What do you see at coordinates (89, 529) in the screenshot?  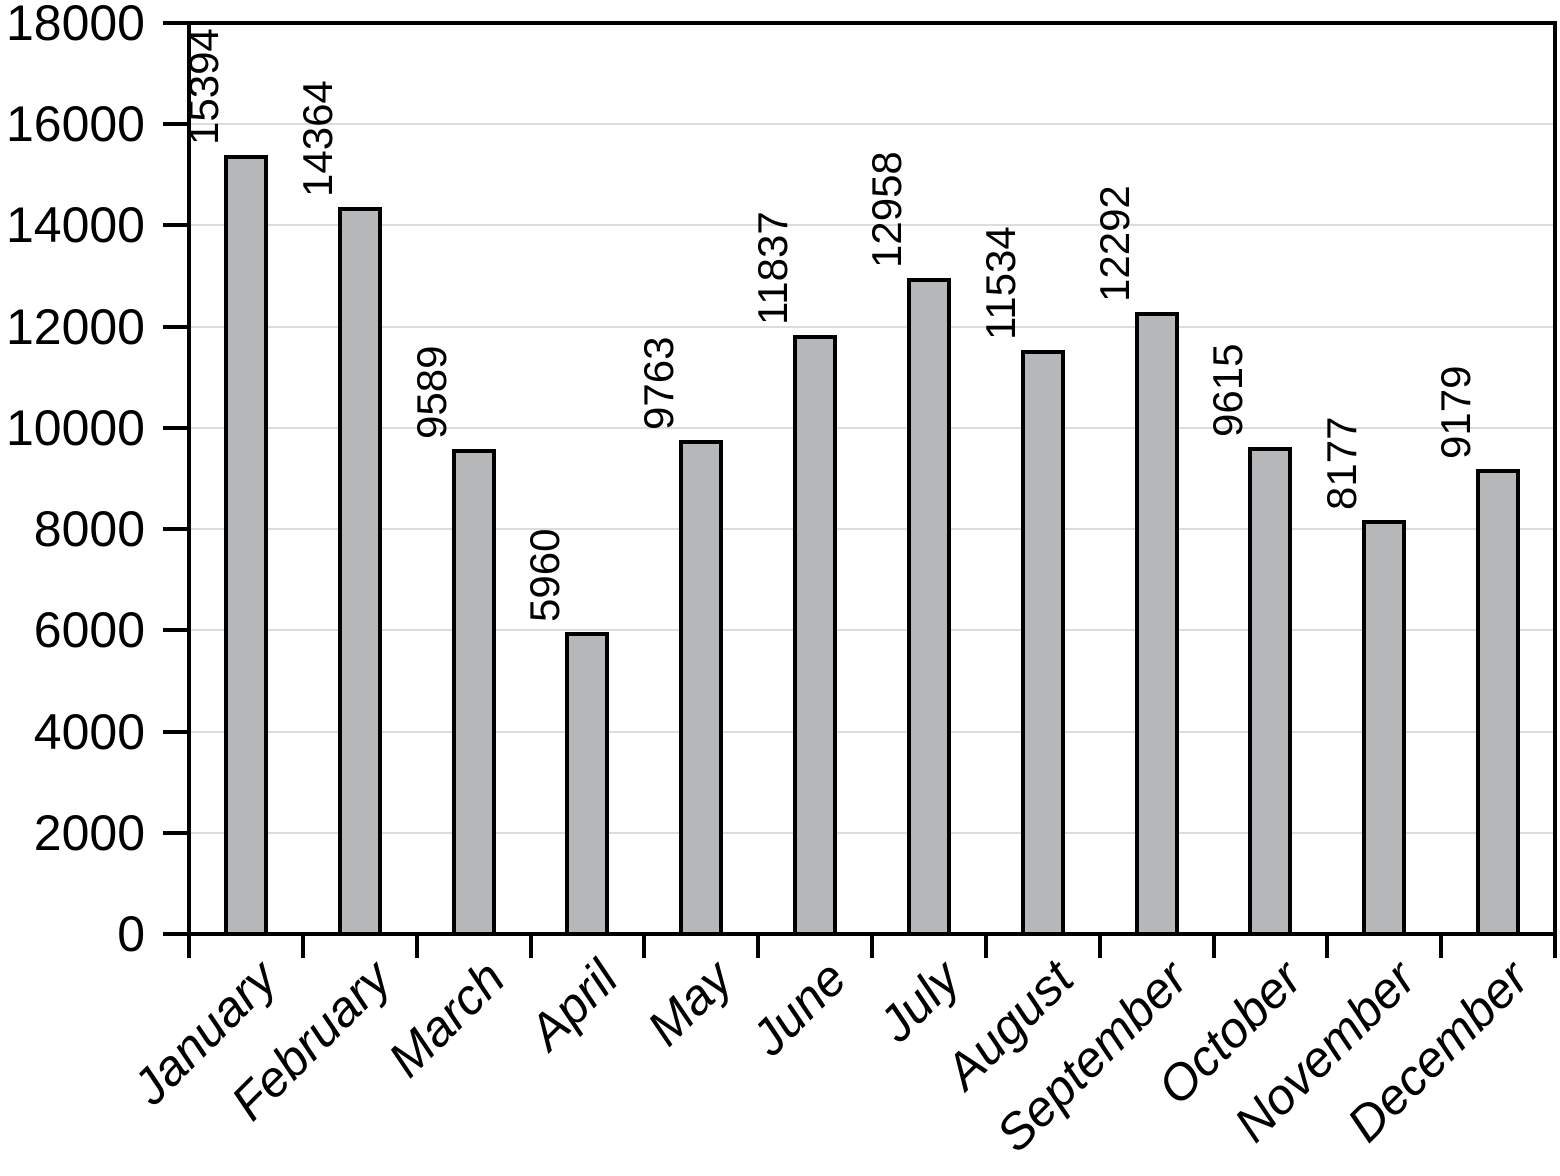 I see `y-axis-tick-label-8000: 8000` at bounding box center [89, 529].